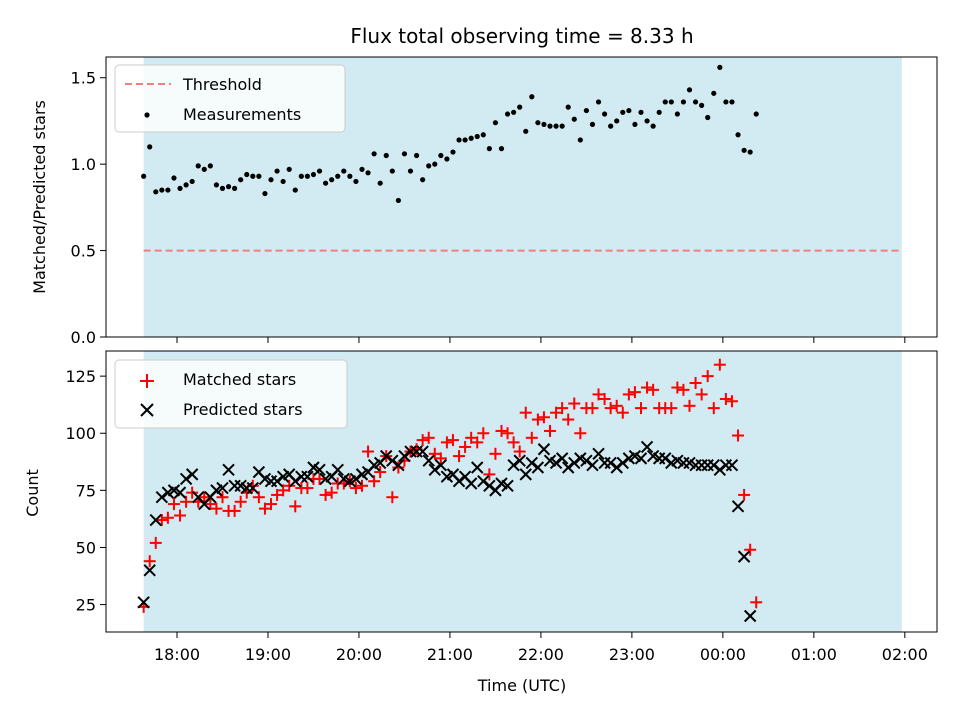 The width and height of the screenshot is (960, 720). What do you see at coordinates (83, 164) in the screenshot?
I see `top-y-tick-label: 1.0` at bounding box center [83, 164].